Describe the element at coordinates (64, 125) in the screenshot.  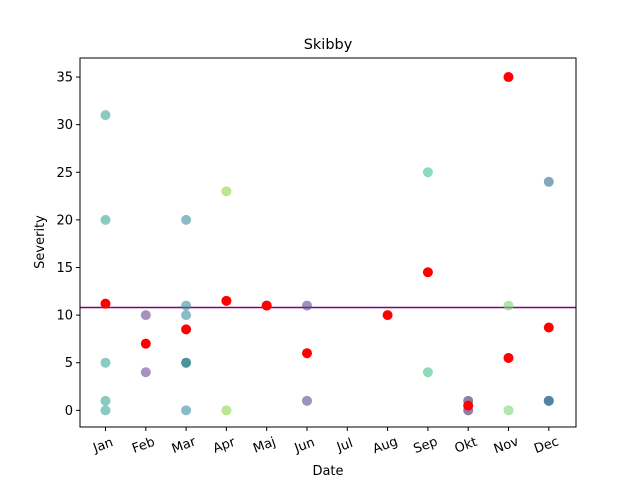
I see `y-tick-label: 30` at that location.